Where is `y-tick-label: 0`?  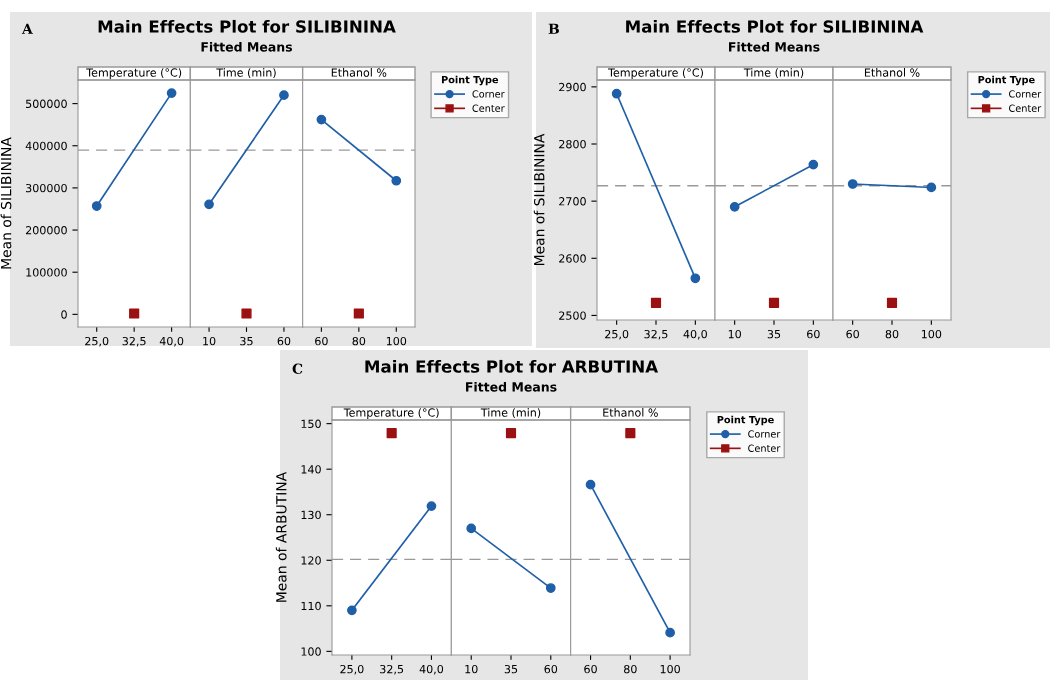
y-tick-label: 0 is located at coordinates (64, 314).